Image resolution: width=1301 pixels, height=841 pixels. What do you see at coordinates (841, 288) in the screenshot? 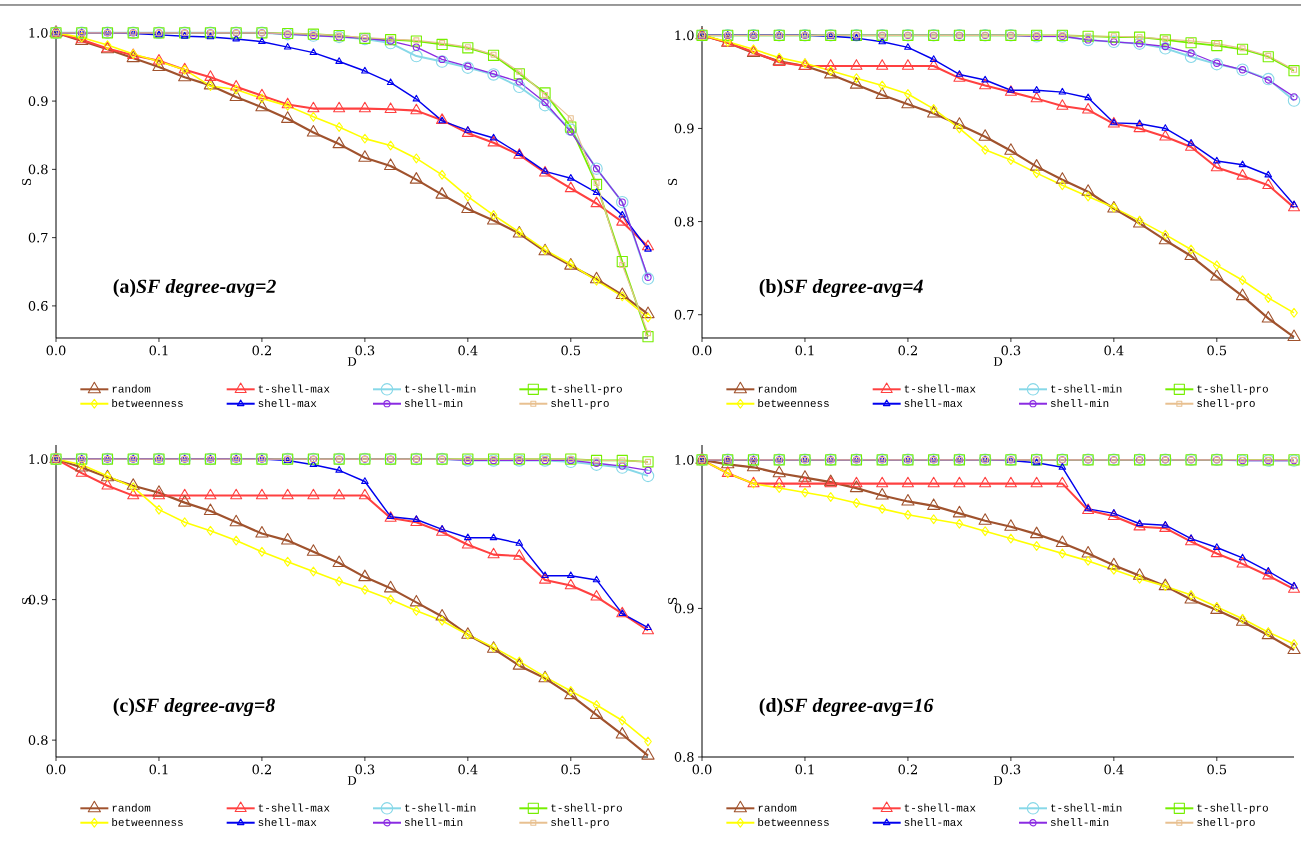
I see `annotation: (b)SF degree-avg=4` at bounding box center [841, 288].